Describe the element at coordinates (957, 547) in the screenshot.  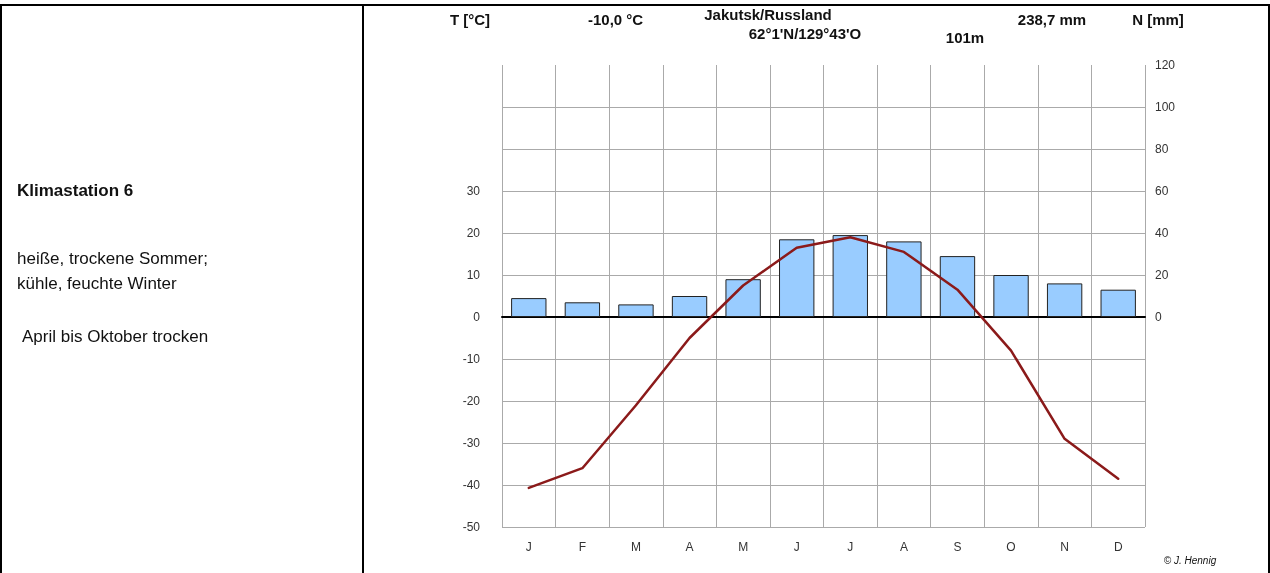
I see `x-tick-label: S` at that location.